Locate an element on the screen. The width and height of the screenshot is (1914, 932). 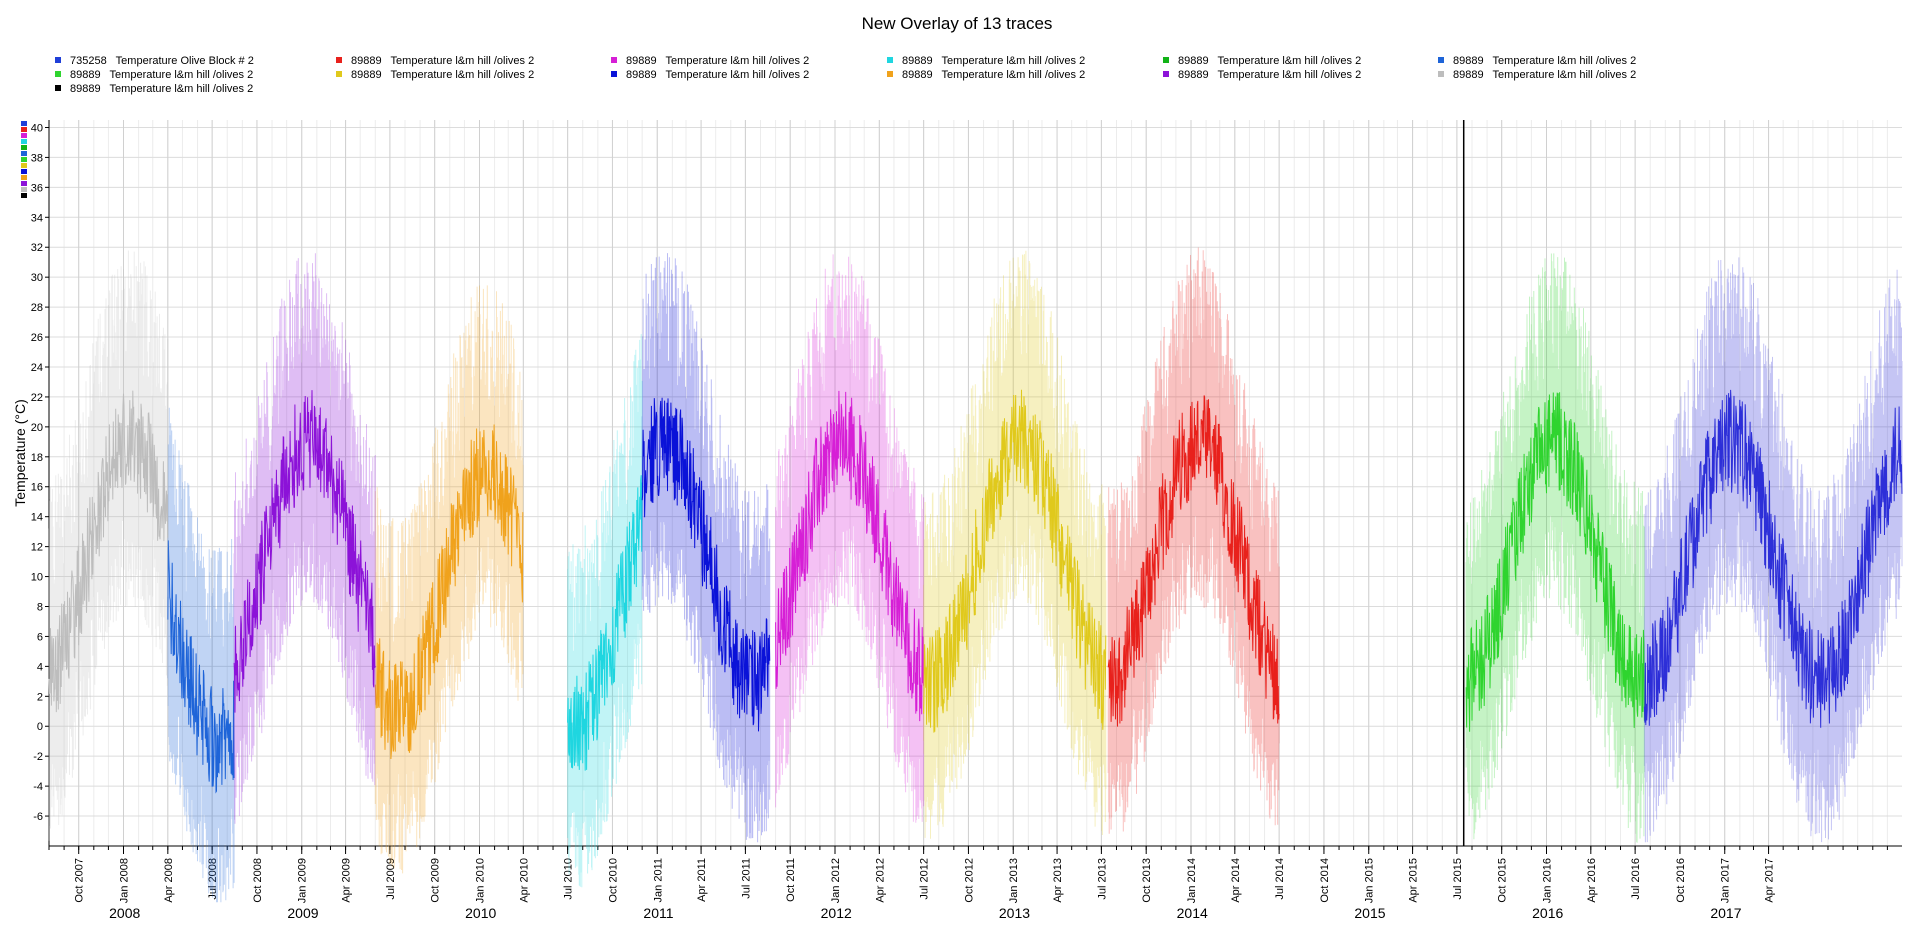
x-tick-label: Apr 2013 is located at coordinates (1058, 880).